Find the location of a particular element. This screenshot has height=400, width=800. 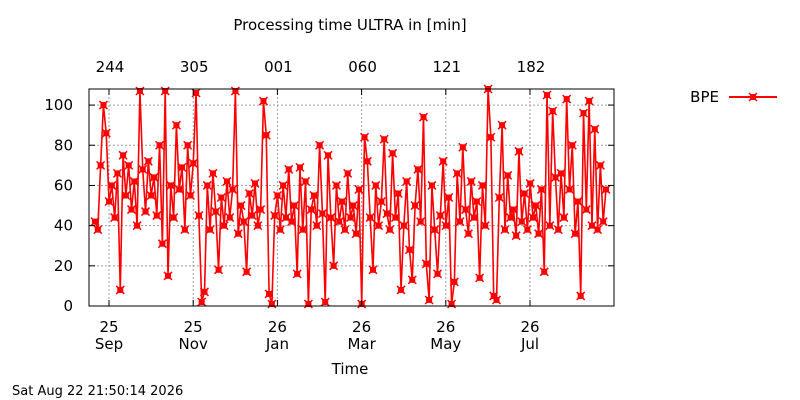

x-tick-label-day: 25 is located at coordinates (193, 327).